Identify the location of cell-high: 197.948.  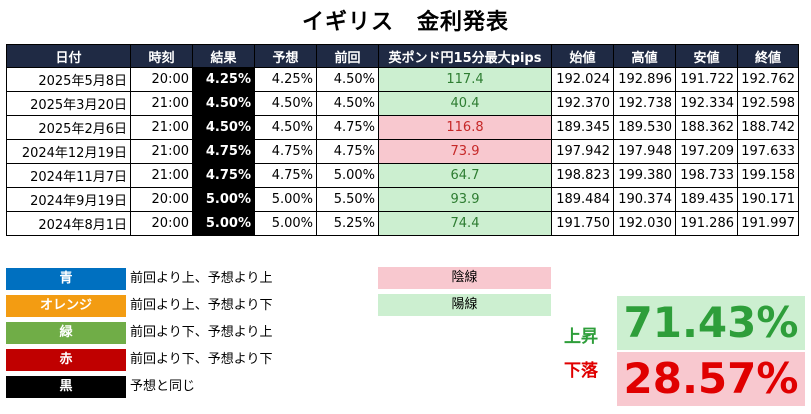
(644, 151).